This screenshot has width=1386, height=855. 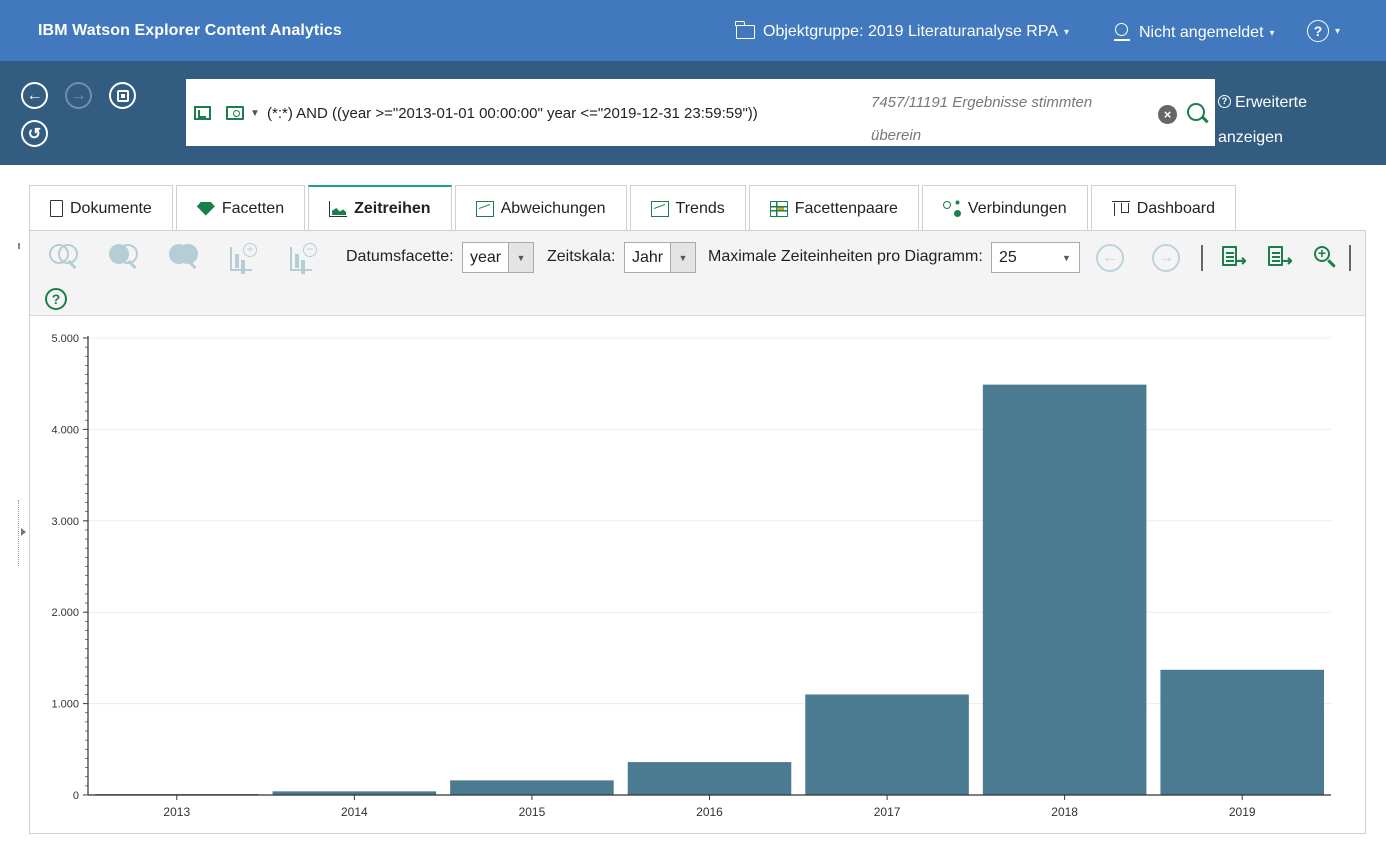 I want to click on tab-verbindungen: Verbindungen, so click(x=1004, y=208).